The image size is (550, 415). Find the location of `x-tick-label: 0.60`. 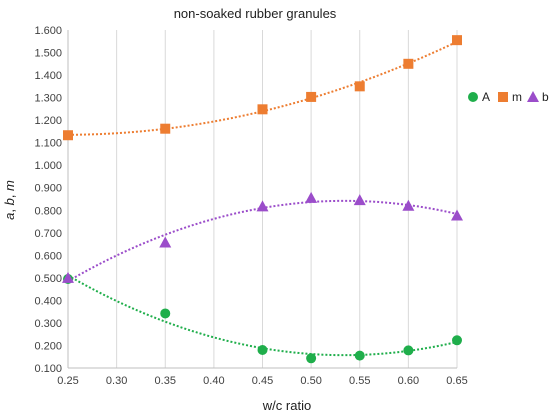

x-tick-label: 0.60 is located at coordinates (408, 381).